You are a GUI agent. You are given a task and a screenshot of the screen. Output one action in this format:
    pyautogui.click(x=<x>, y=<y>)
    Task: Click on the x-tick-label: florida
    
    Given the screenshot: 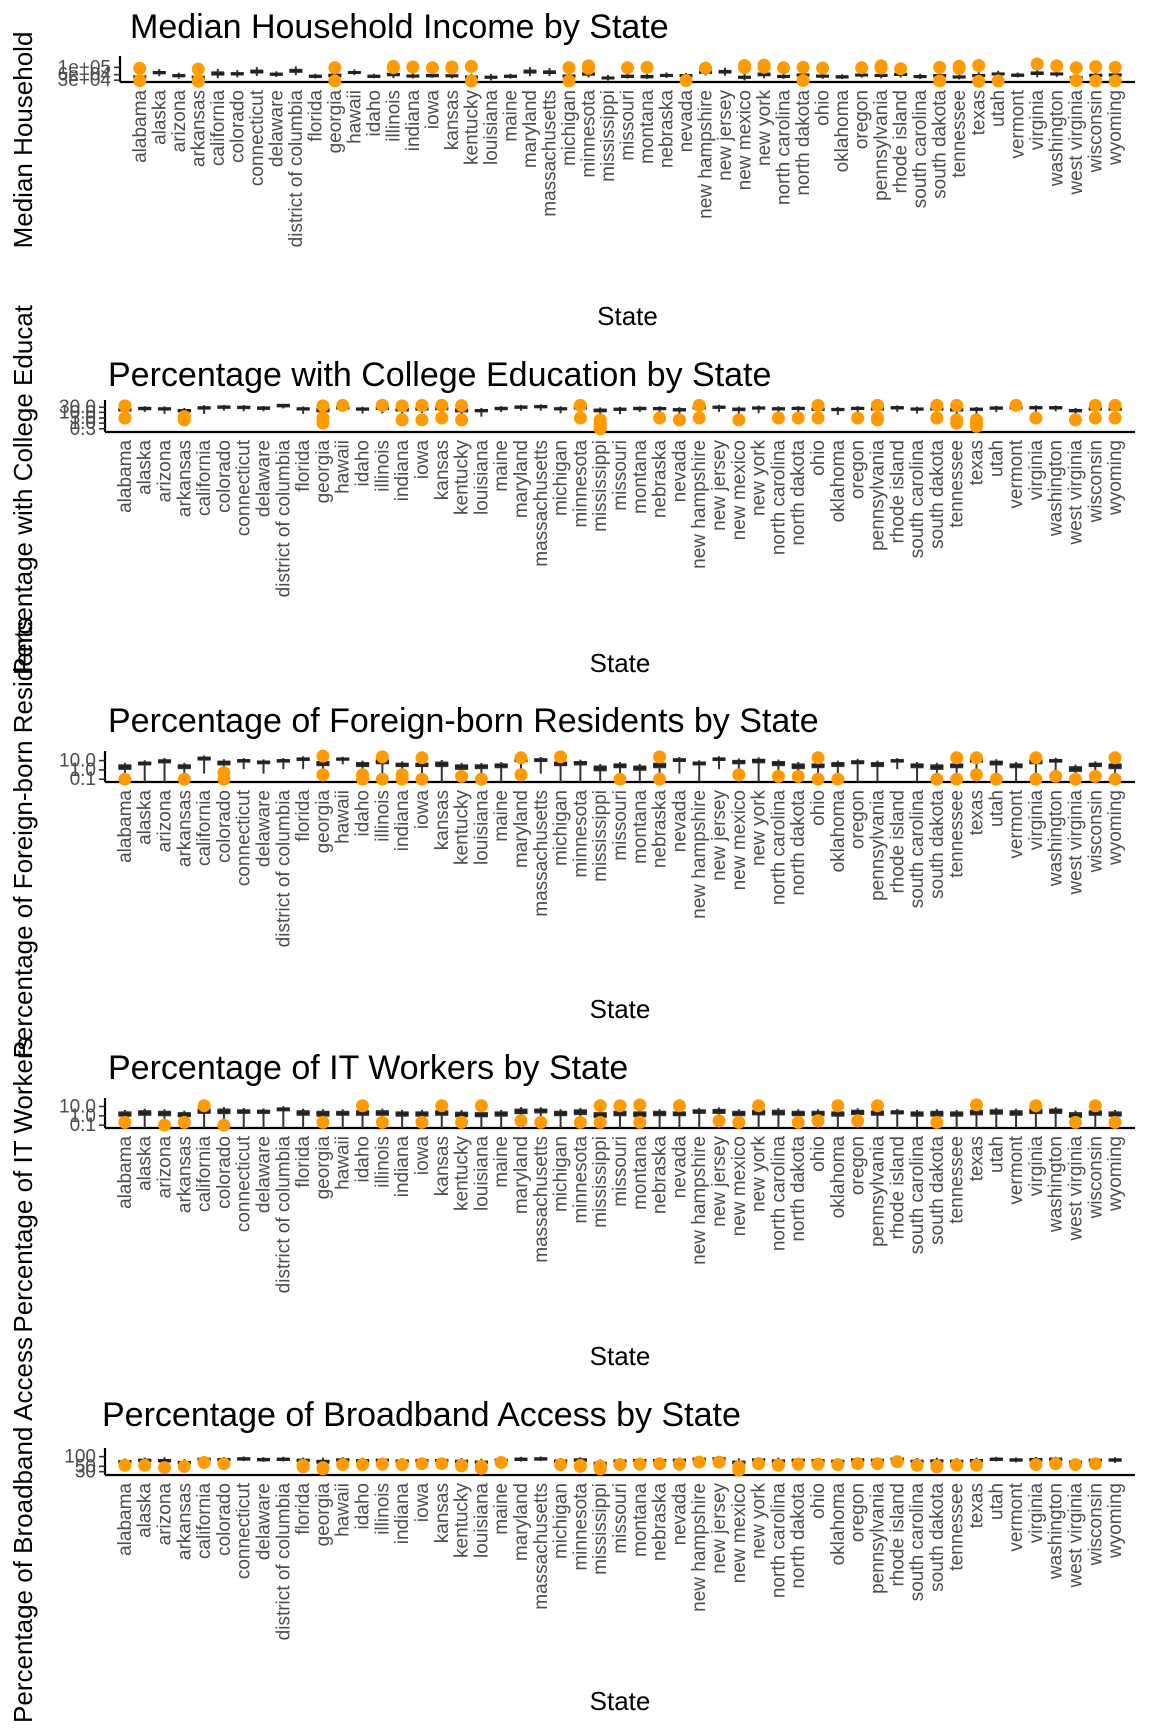 What is the action you would take?
    pyautogui.click(x=303, y=1162)
    